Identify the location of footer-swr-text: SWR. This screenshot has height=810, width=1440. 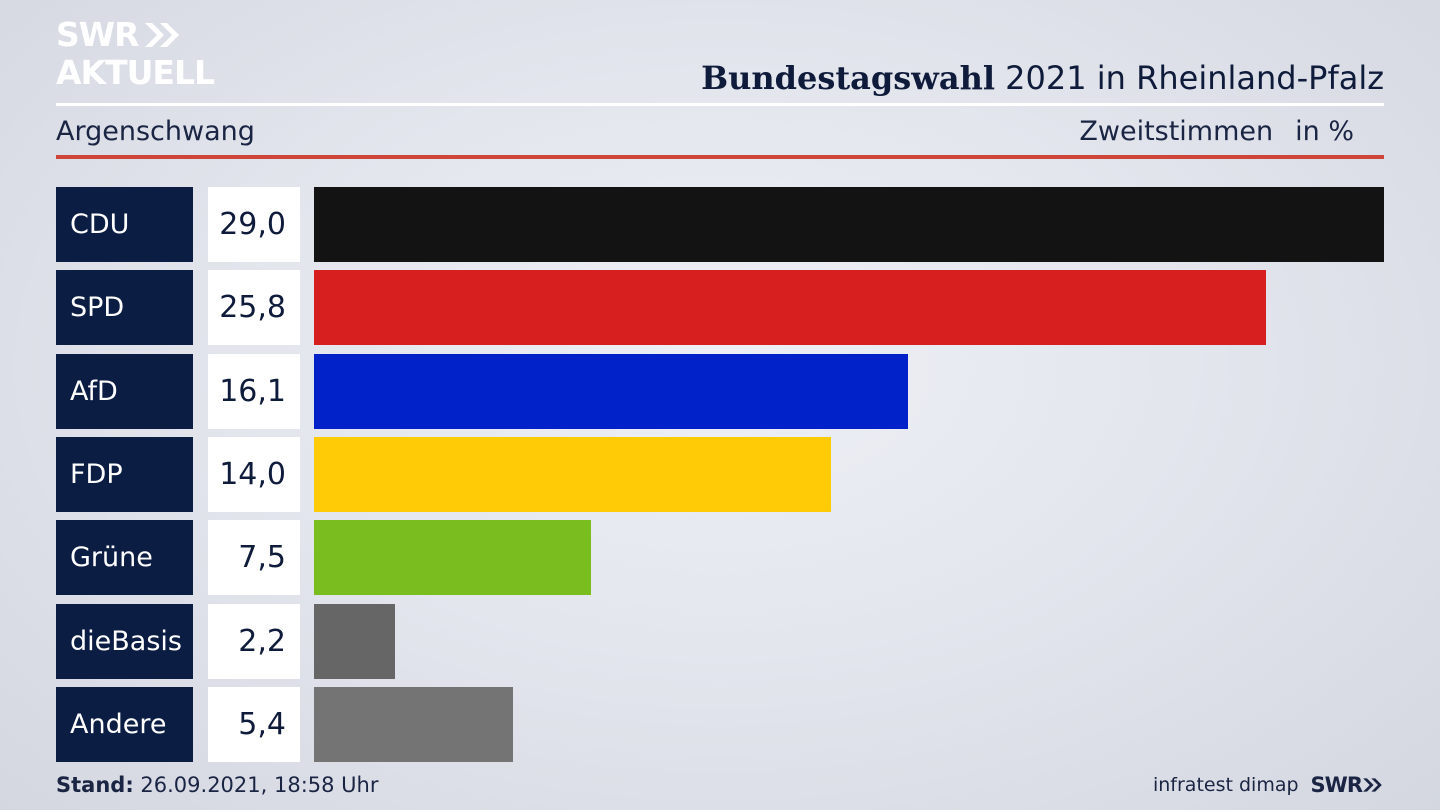
(1336, 785).